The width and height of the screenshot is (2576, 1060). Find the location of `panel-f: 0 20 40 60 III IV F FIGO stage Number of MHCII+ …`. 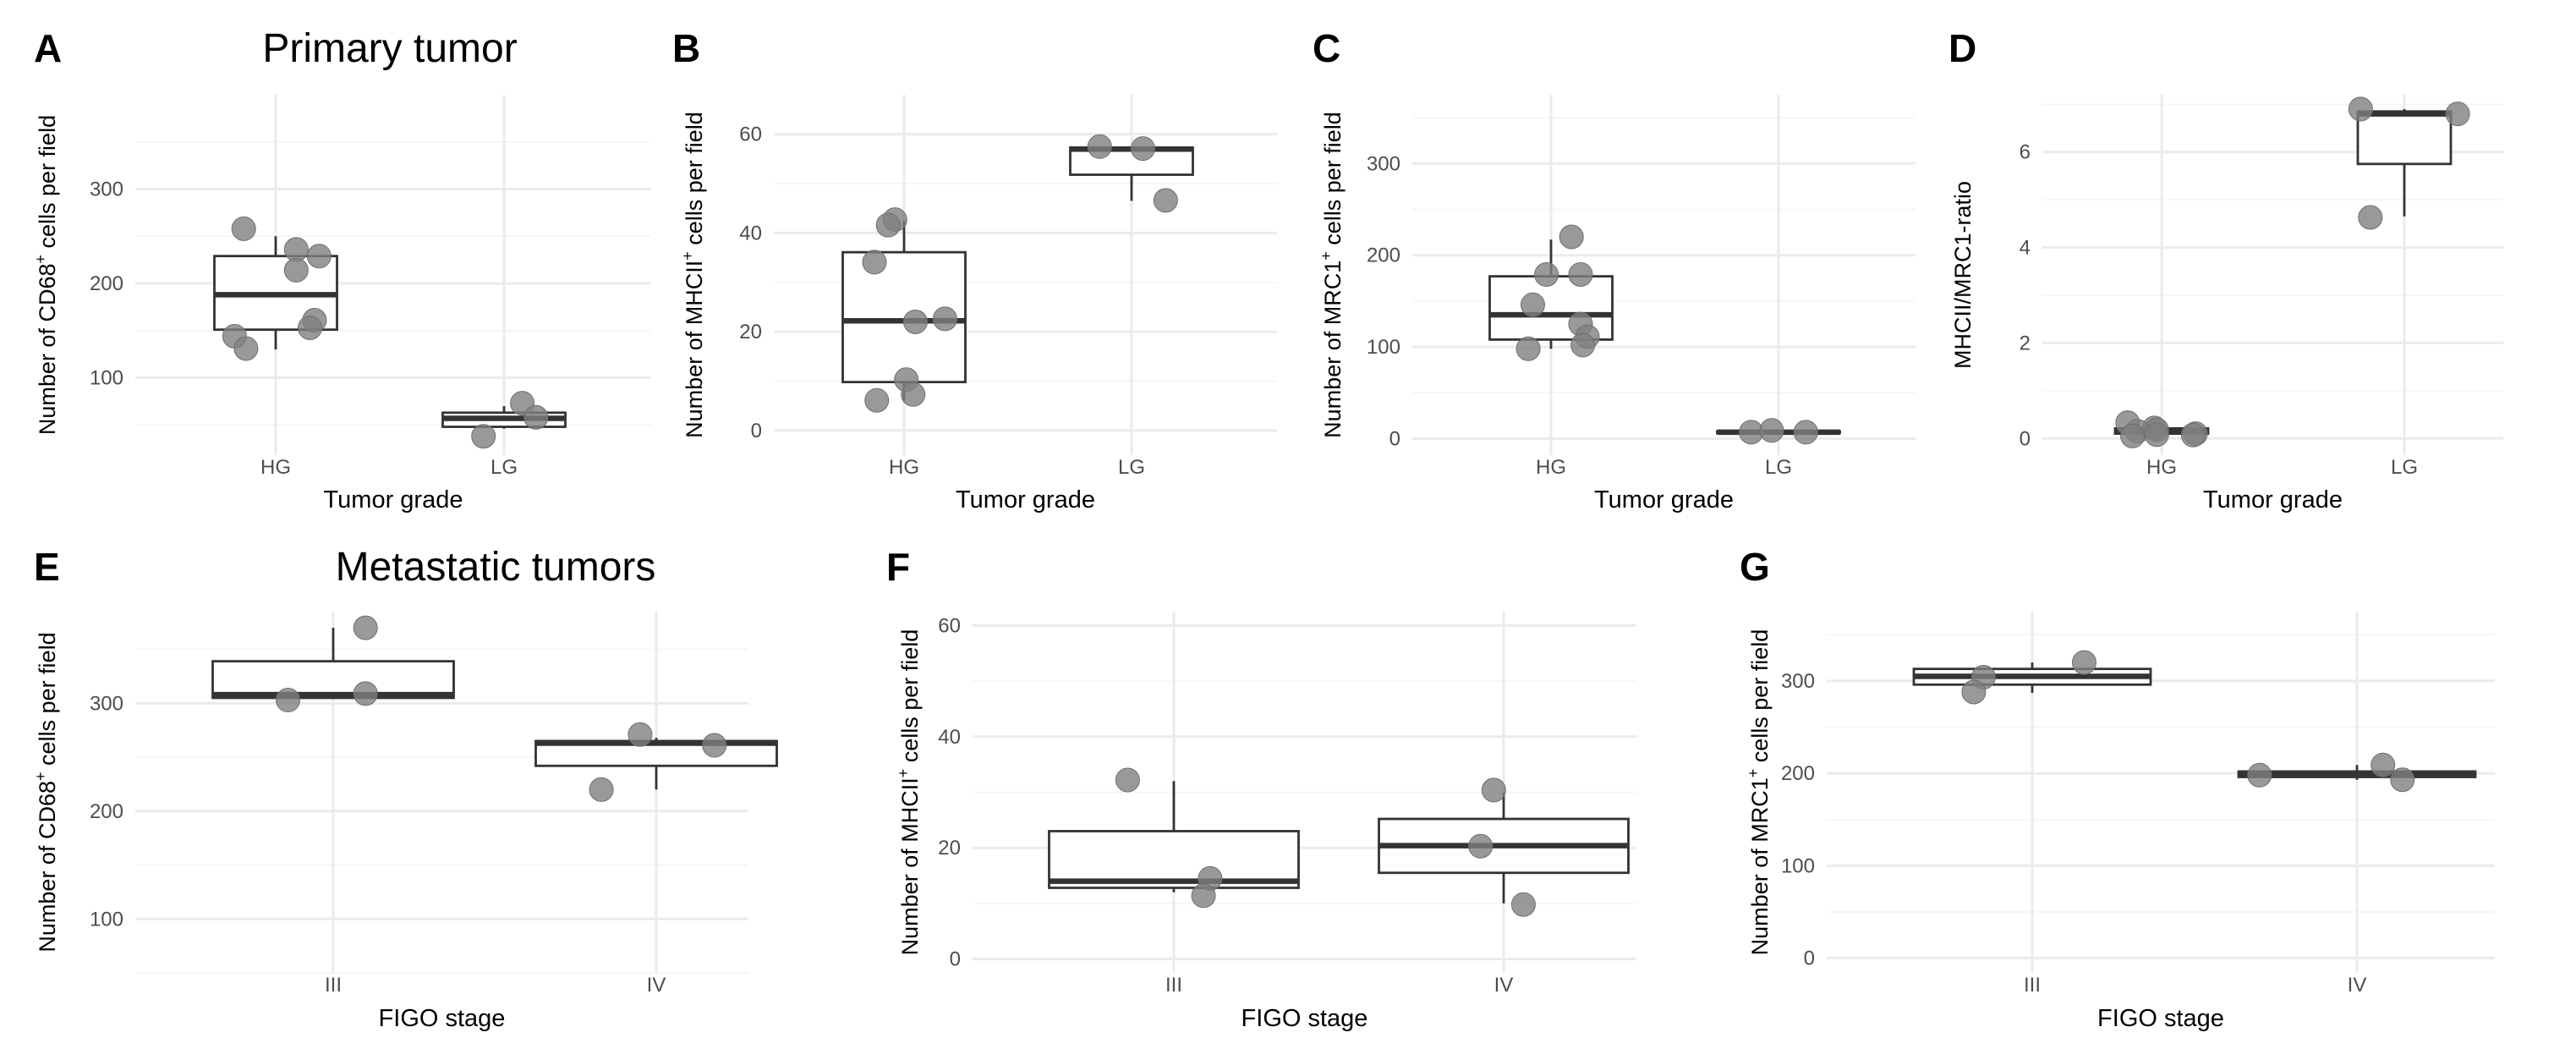

panel-f: 0 20 40 60 III IV F FIGO stage Number of MHCII+ … is located at coordinates (1261, 788).